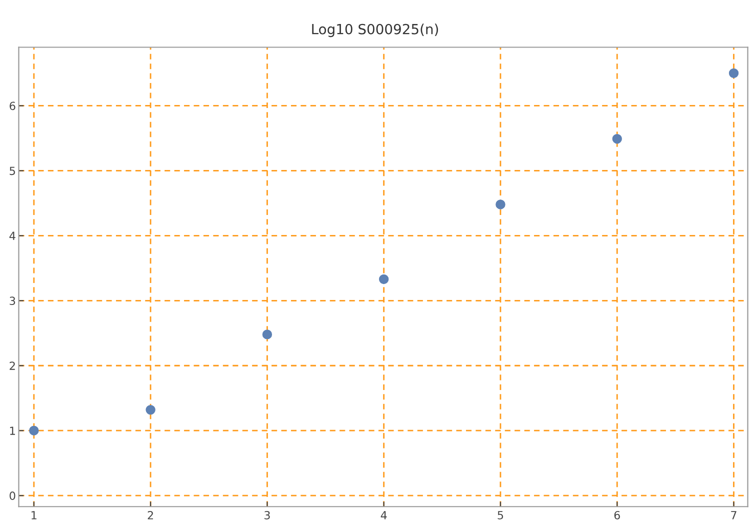 This screenshot has height=525, width=750. Describe the element at coordinates (12, 236) in the screenshot. I see `y-tick-label: 4` at that location.